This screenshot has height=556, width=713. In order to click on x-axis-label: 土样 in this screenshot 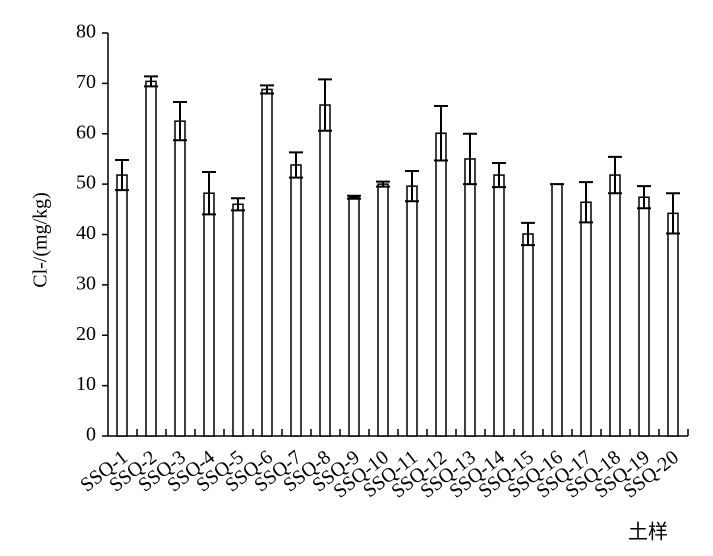, I will do `click(648, 532)`.